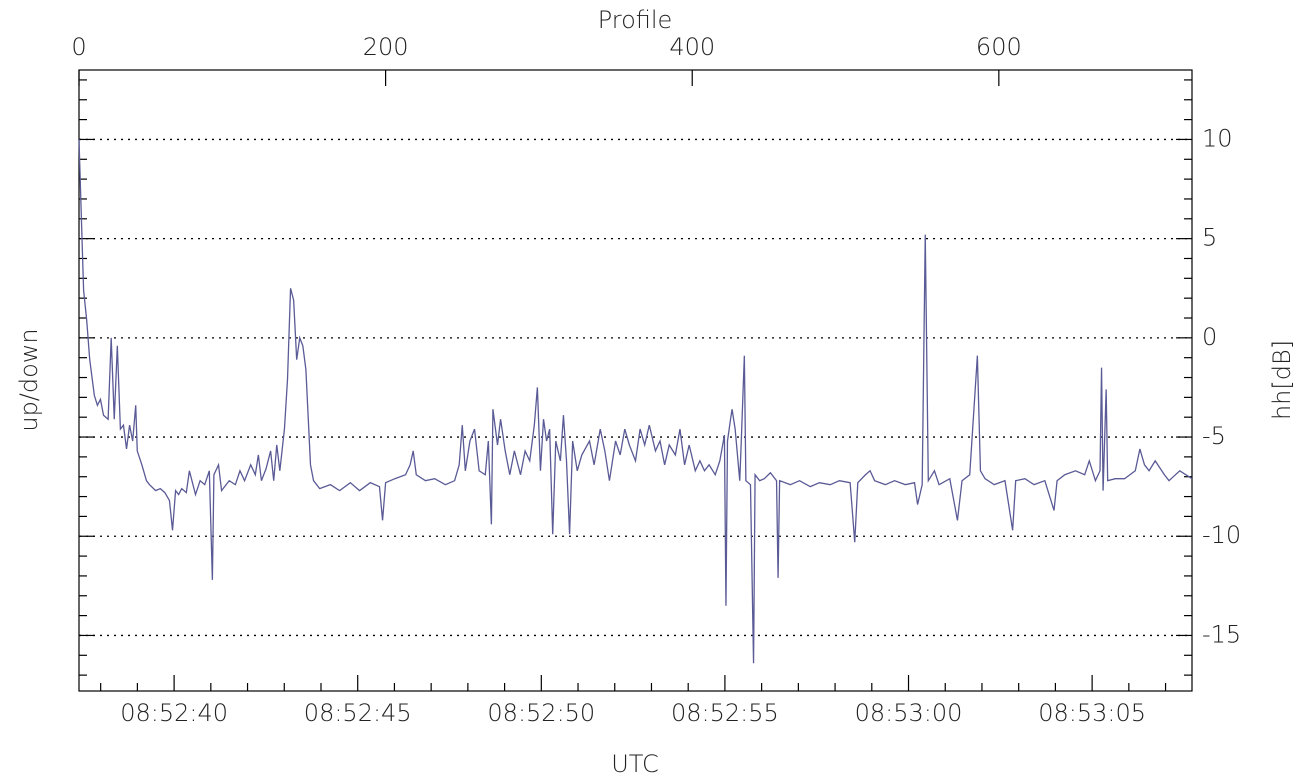 The image size is (1315, 781). I want to click on x2-tick-label: 08:52:40, so click(174, 713).